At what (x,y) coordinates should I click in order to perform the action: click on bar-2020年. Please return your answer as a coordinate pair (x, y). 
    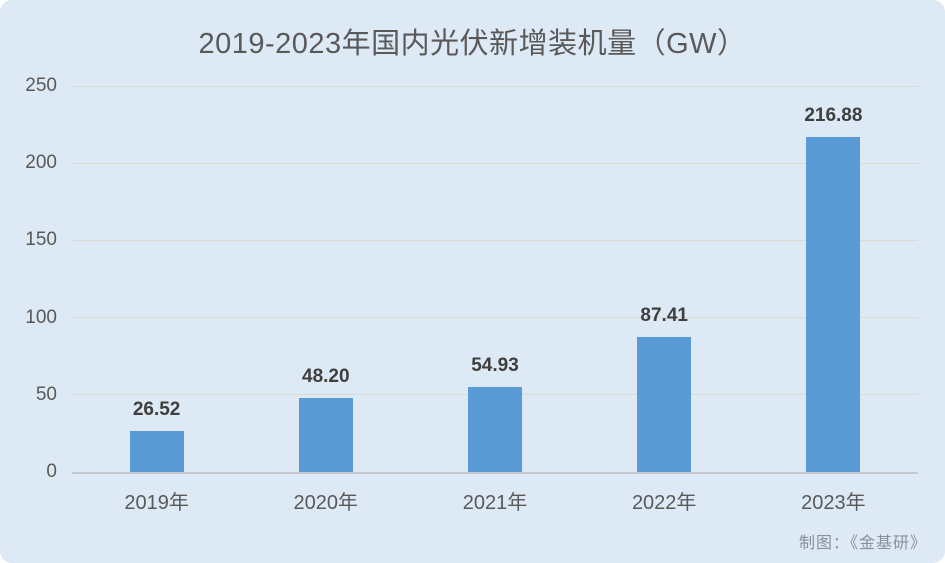
    Looking at the image, I should click on (325, 434).